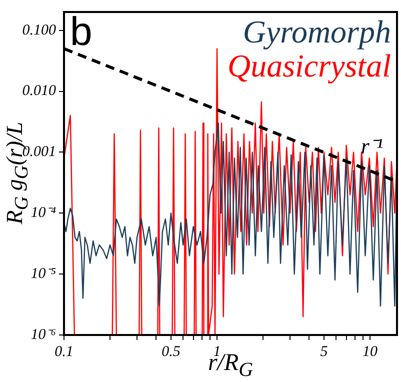 The width and height of the screenshot is (401, 382). Describe the element at coordinates (64, 352) in the screenshot. I see `x-tick-label: 0.1` at that location.